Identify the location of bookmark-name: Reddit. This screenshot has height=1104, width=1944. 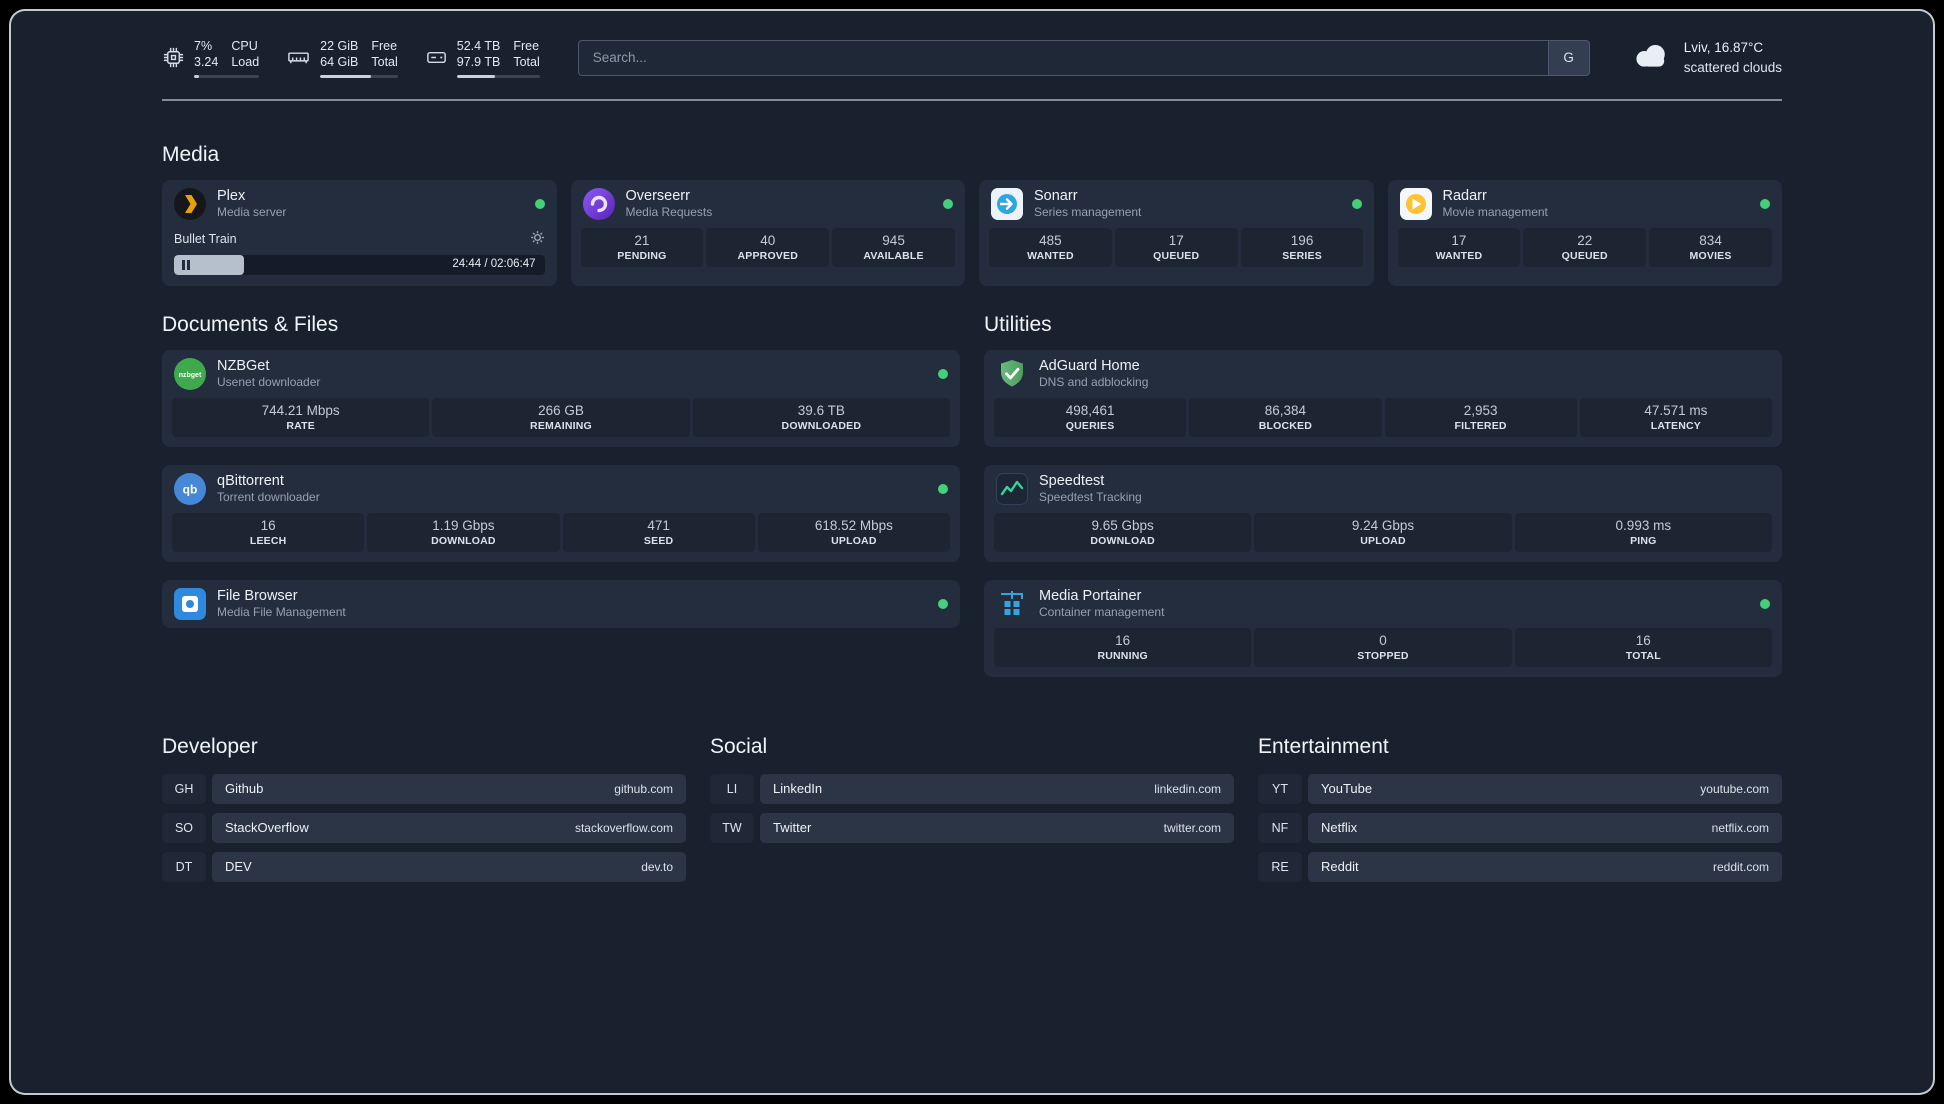
(1340, 866).